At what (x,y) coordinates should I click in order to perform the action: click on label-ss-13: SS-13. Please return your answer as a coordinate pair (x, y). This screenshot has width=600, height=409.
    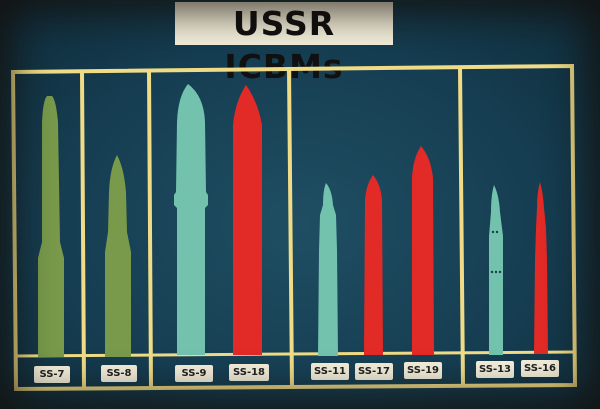
    Looking at the image, I should click on (495, 369).